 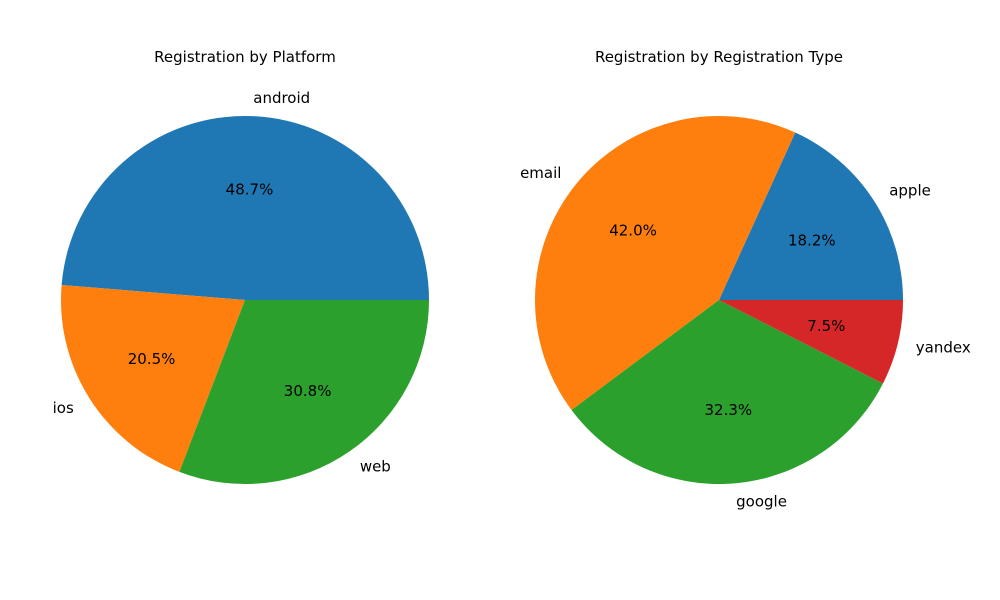 I want to click on pct-label-platform-ios: 20.5%, so click(x=152, y=359).